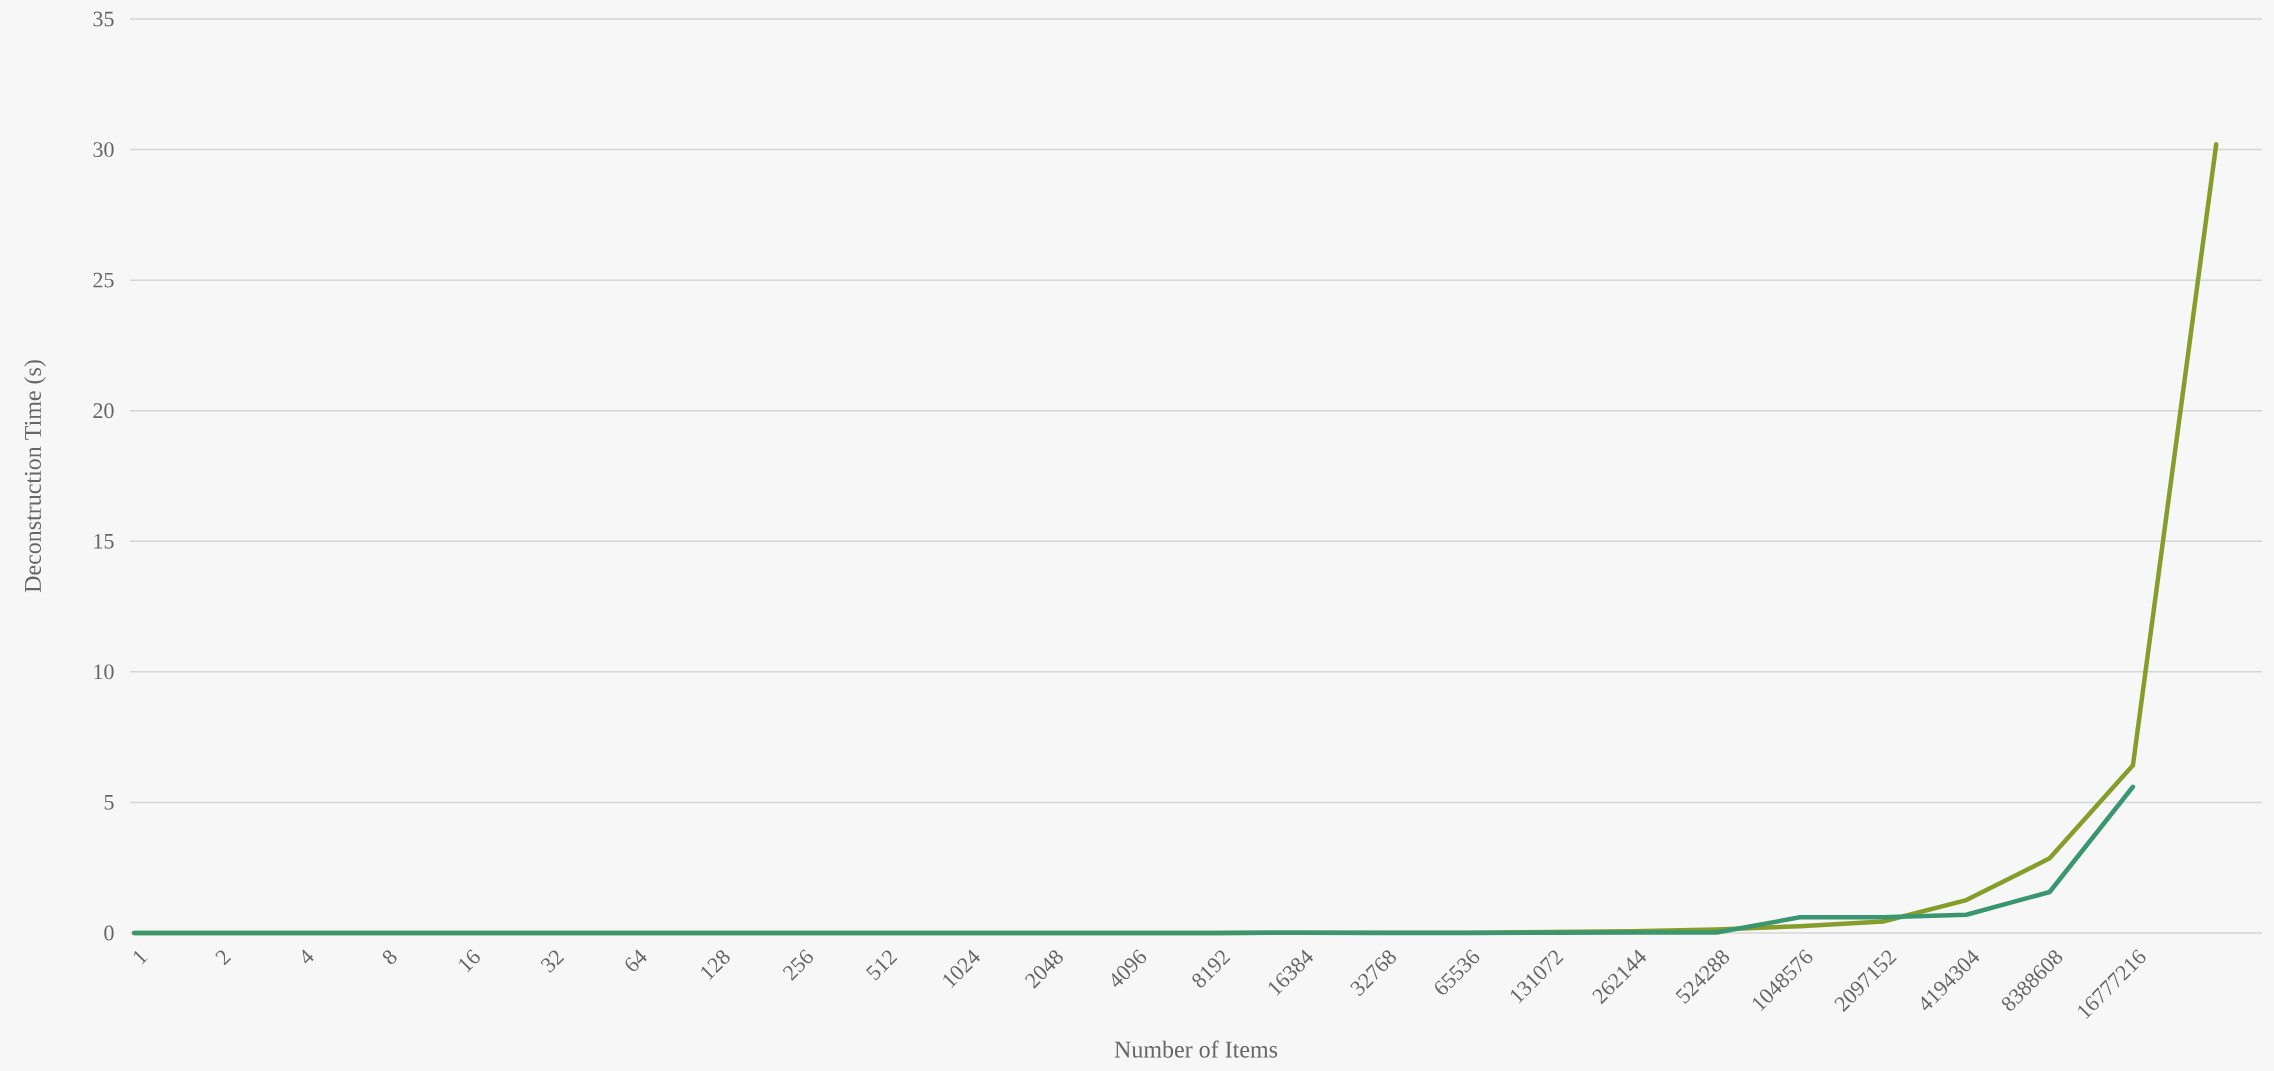 The height and width of the screenshot is (1071, 2274). Describe the element at coordinates (389, 957) in the screenshot. I see `x-tick-label: 8` at that location.